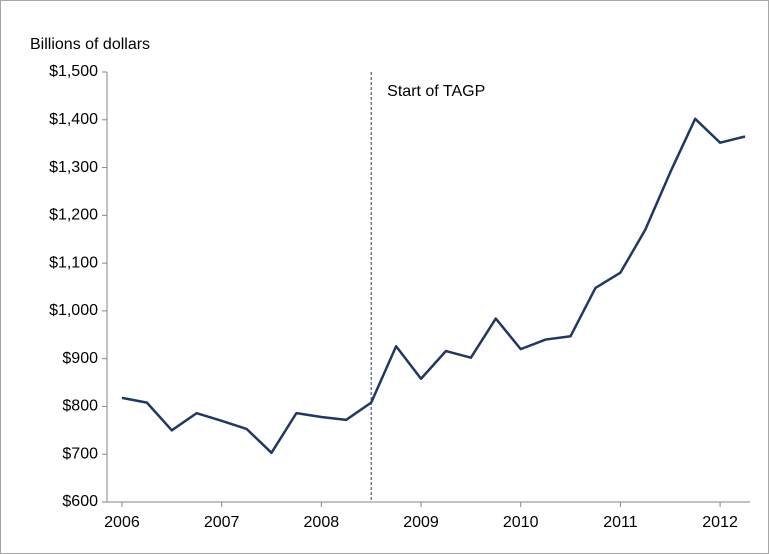  I want to click on x-tick-label: 2007, so click(222, 522).